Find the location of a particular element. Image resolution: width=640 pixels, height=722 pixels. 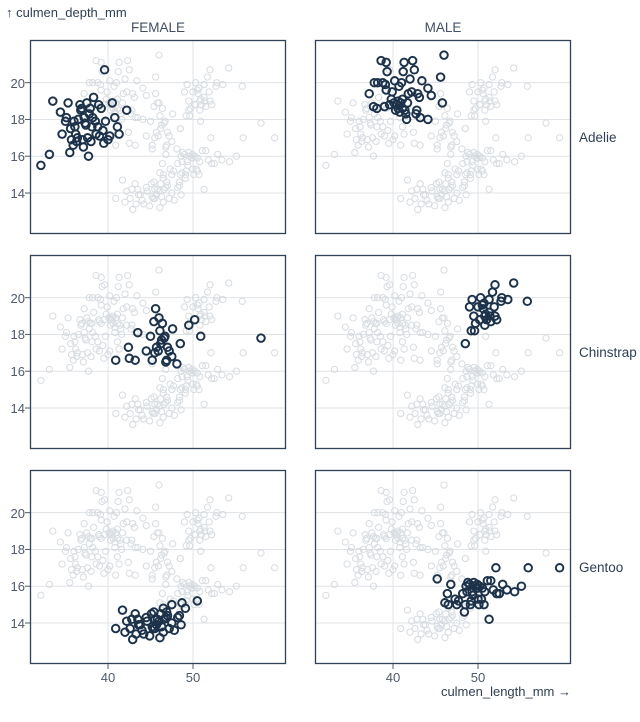

scatter-plot-adelie-male is located at coordinates (443, 137).